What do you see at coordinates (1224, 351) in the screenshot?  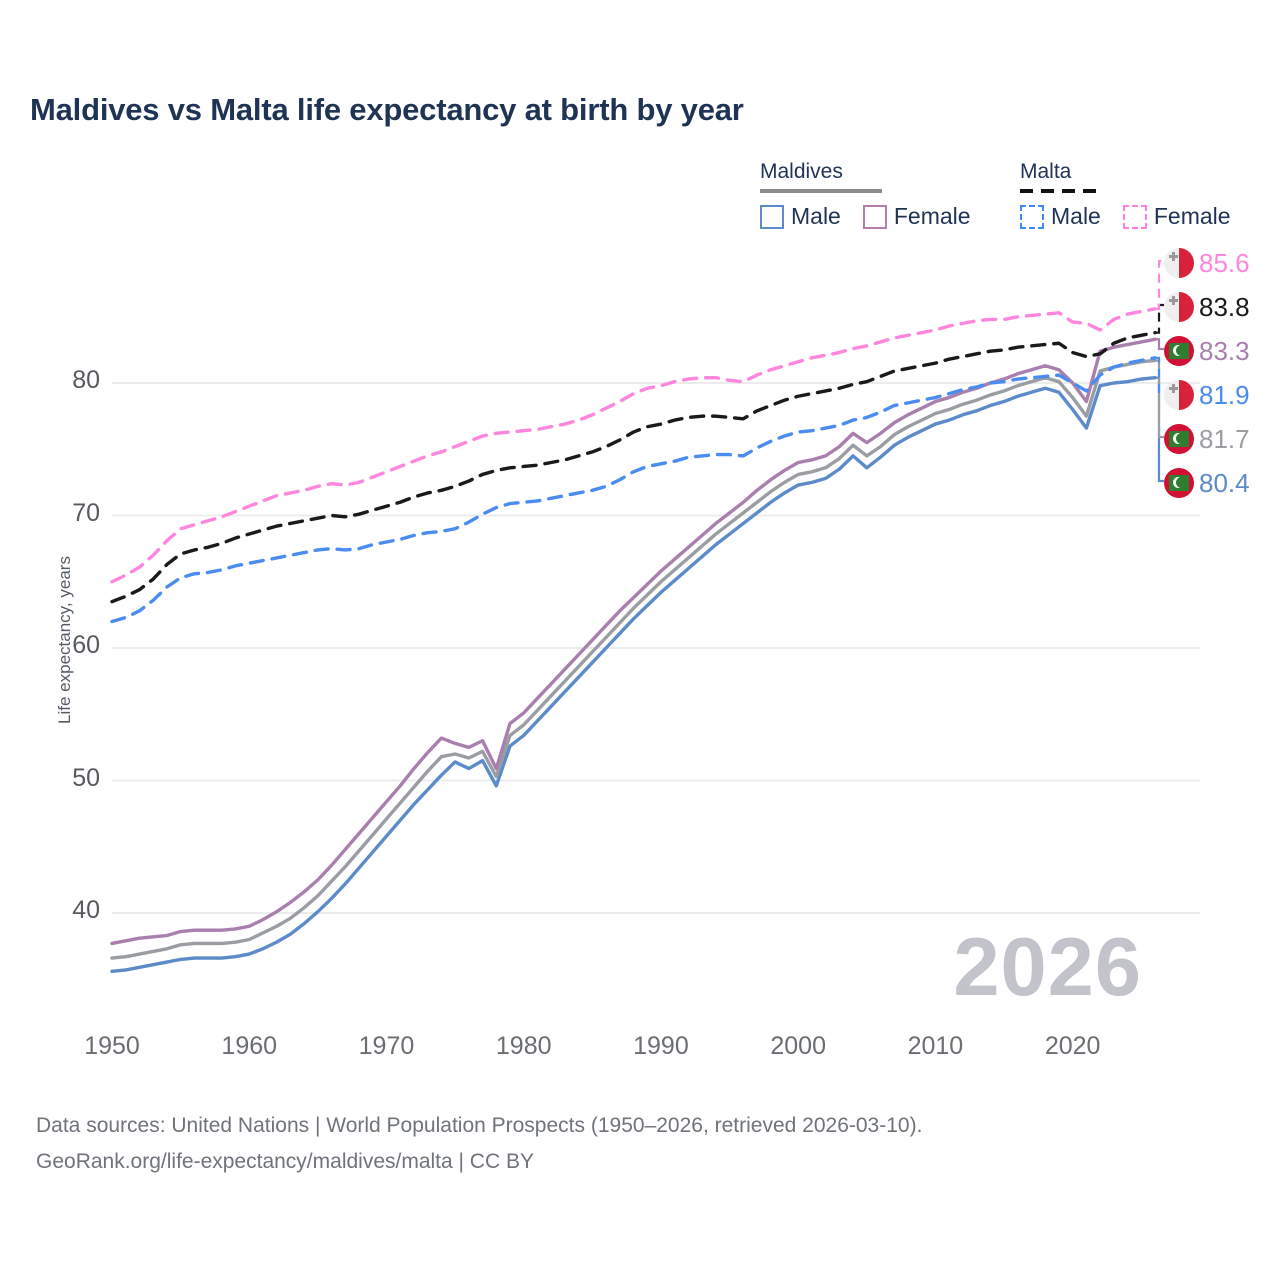 I see `end-value-text: 83.3` at bounding box center [1224, 351].